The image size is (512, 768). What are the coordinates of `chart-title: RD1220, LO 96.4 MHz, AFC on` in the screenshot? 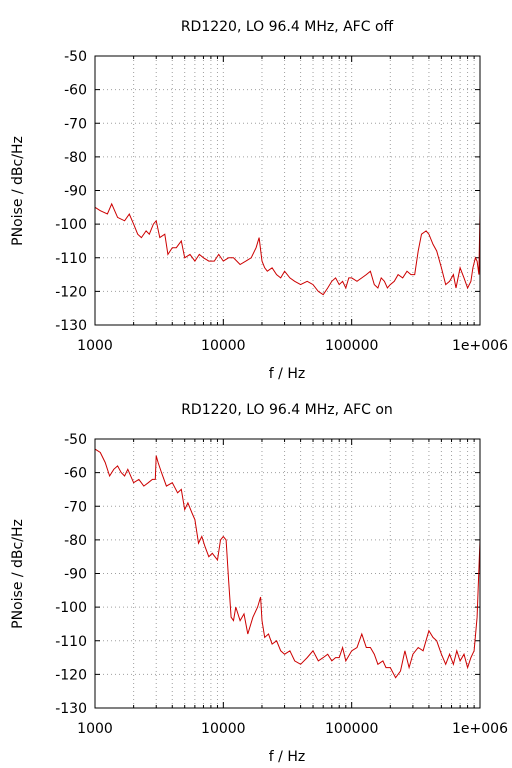 It's located at (287, 410).